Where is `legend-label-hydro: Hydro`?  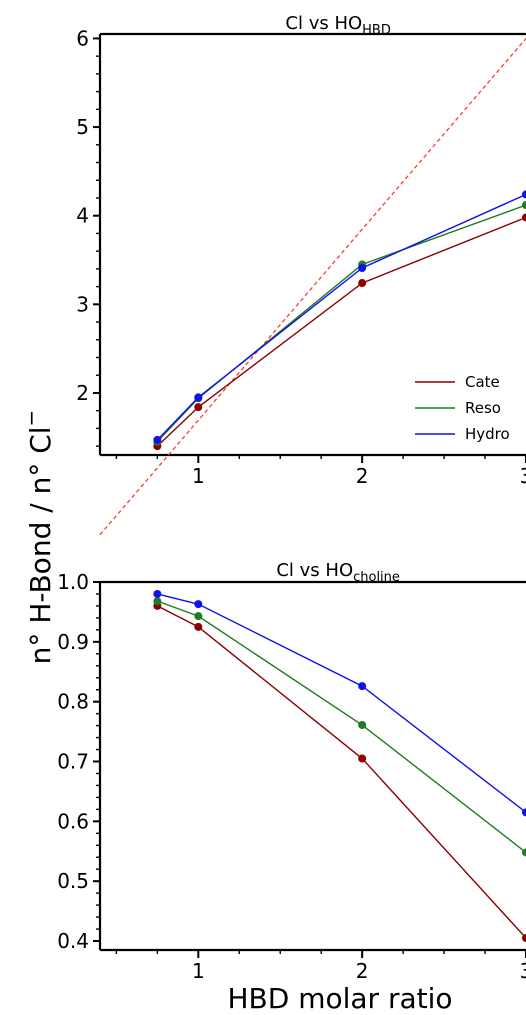
legend-label-hydro: Hydro is located at coordinates (487, 434).